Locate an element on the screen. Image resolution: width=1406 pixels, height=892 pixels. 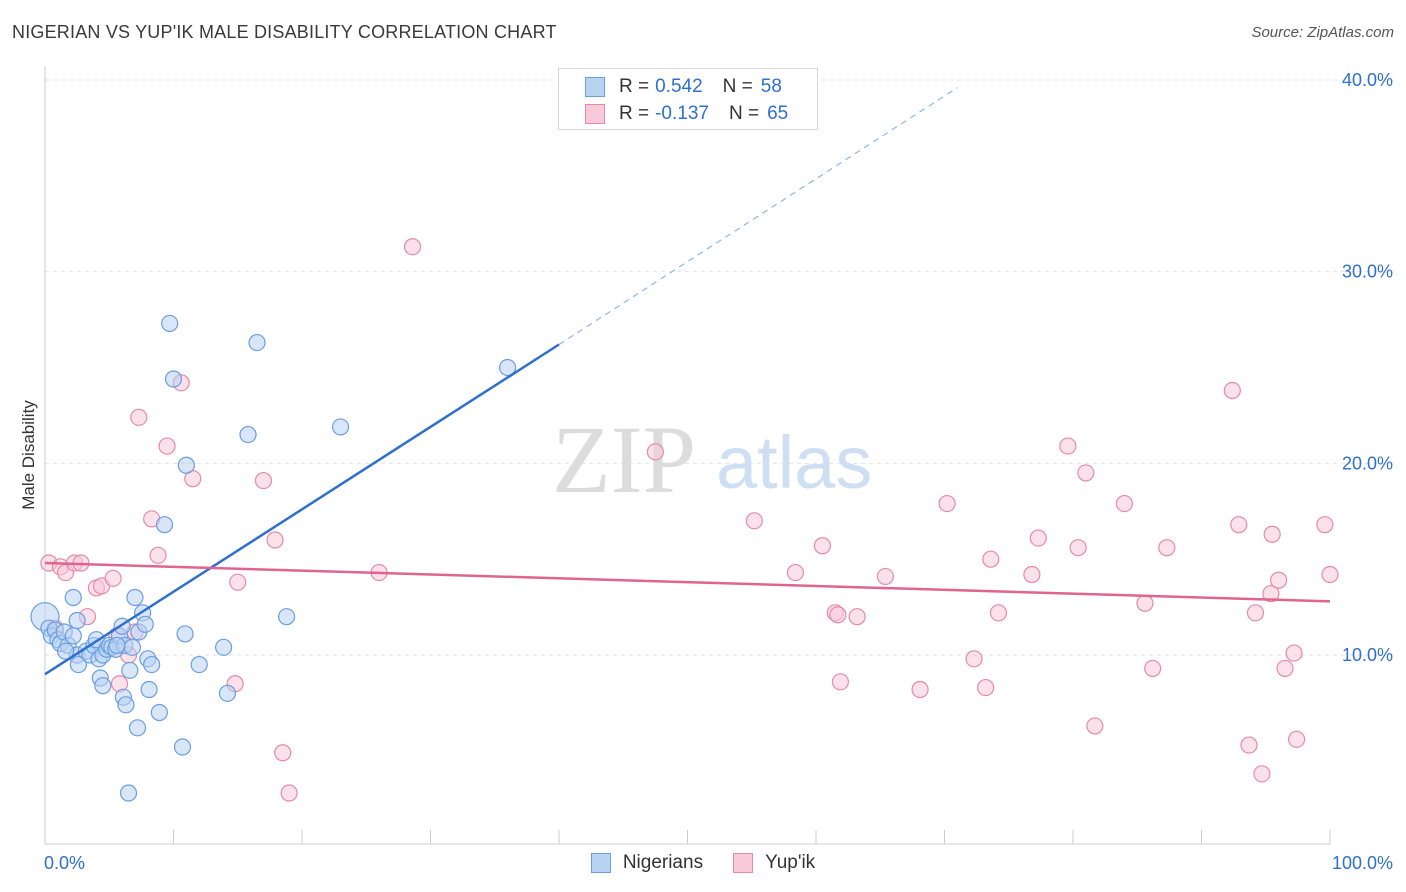
legend-r-value: -0.137 is located at coordinates (682, 113).